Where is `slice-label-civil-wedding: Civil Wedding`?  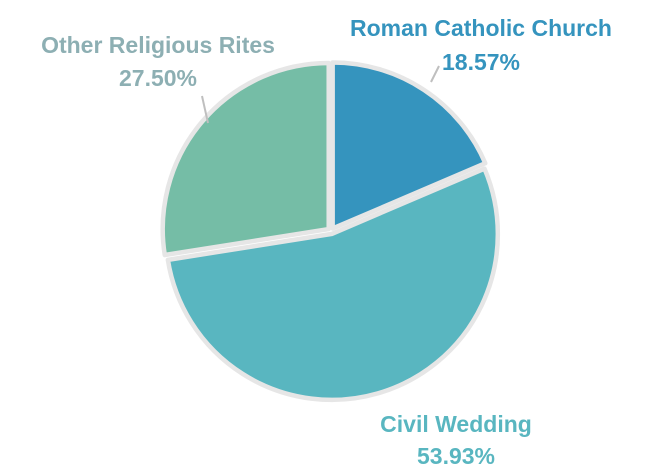
slice-label-civil-wedding: Civil Wedding is located at coordinates (456, 424).